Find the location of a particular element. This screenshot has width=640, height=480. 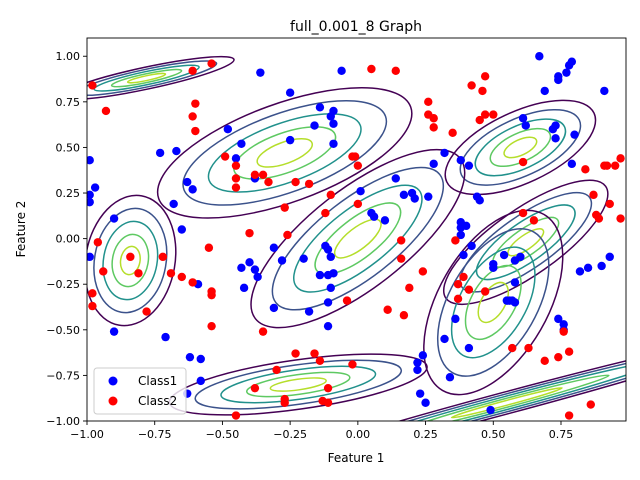

y-tick-label: 0.50 is located at coordinates (68, 147).